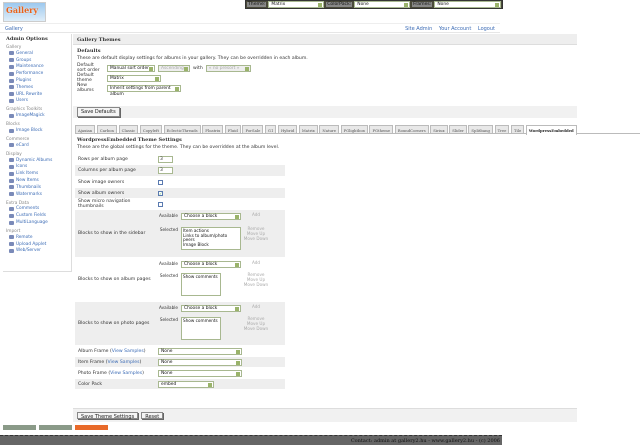  Describe the element at coordinates (551, 130) in the screenshot. I see `tab-wordpressembedded: WordpressEmbedded` at that location.